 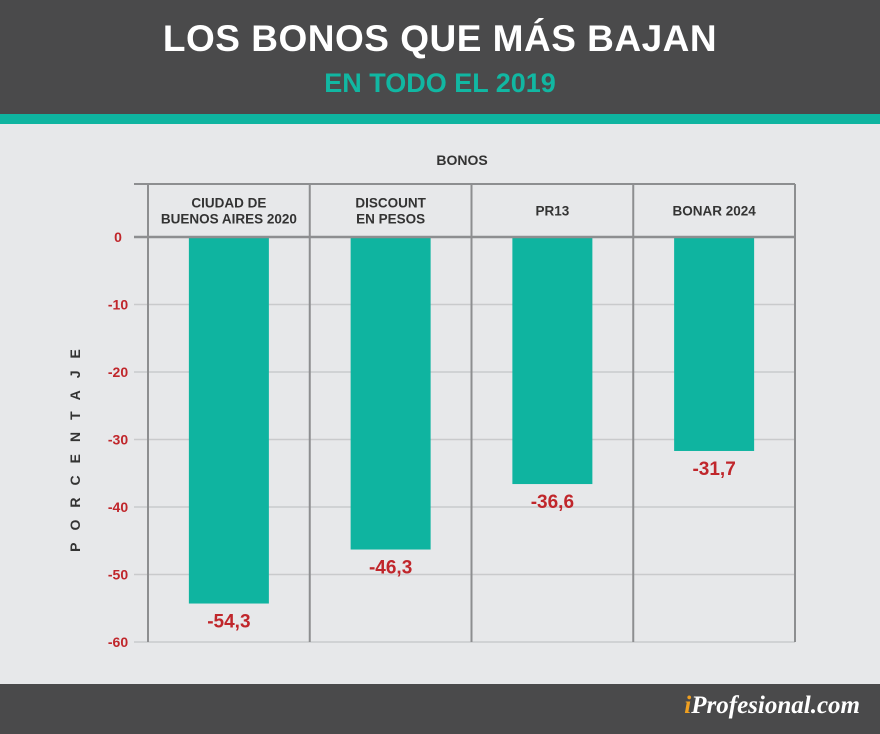 I want to click on data-label-0: -54,3, so click(x=228, y=622).